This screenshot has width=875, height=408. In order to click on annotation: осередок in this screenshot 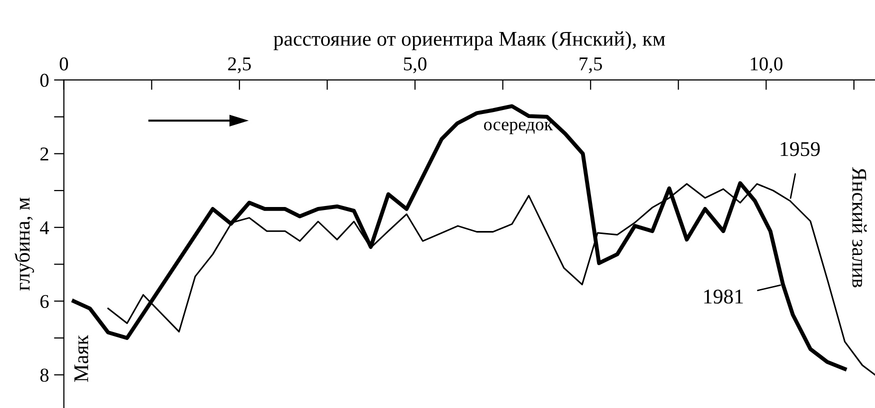, I will do `click(518, 128)`.